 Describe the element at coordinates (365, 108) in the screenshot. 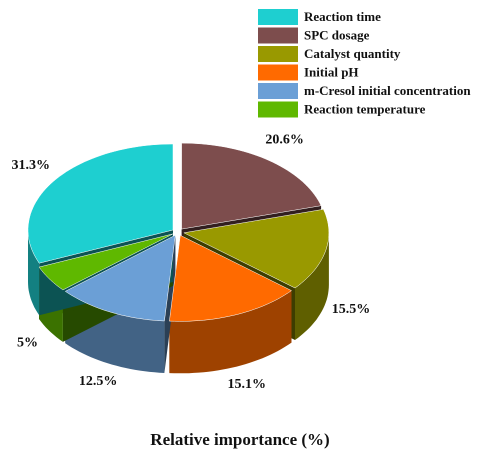

I see `legend-label: Reaction temperature` at that location.